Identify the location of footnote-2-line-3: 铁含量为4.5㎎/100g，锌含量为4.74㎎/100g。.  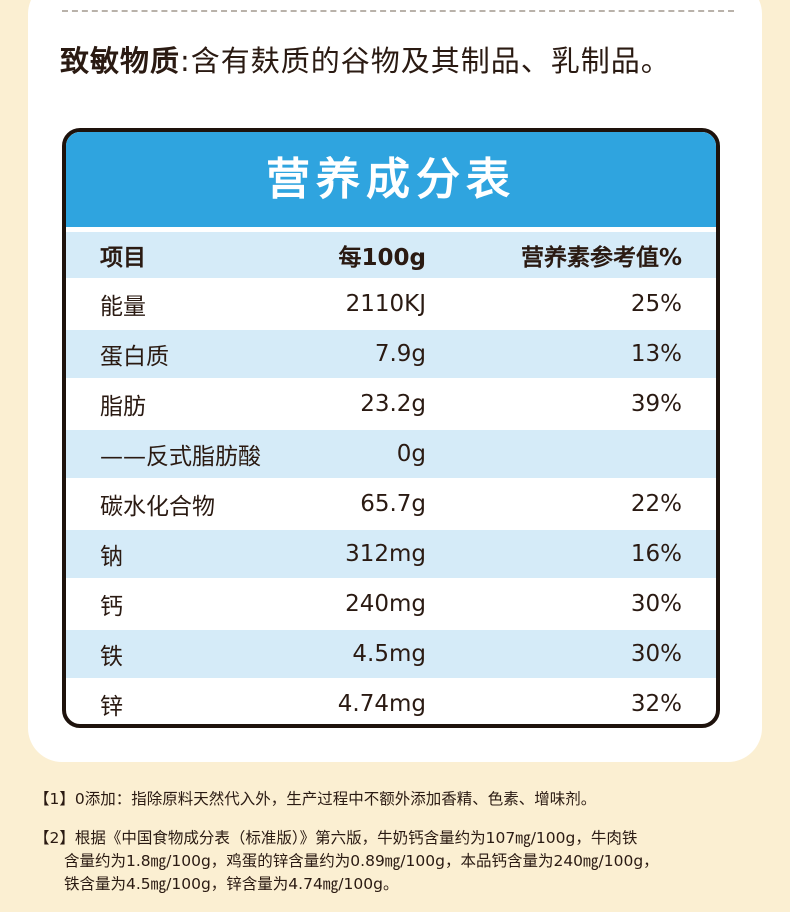
(231, 884).